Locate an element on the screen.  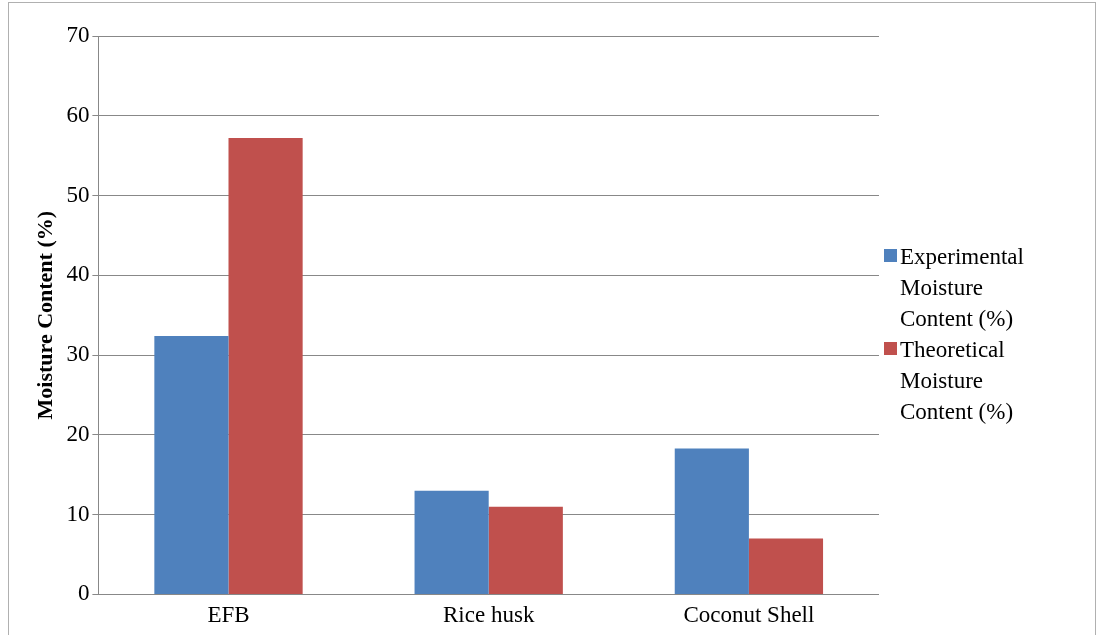
legend-label: Experimental Moisture Content (%) is located at coordinates (962, 288).